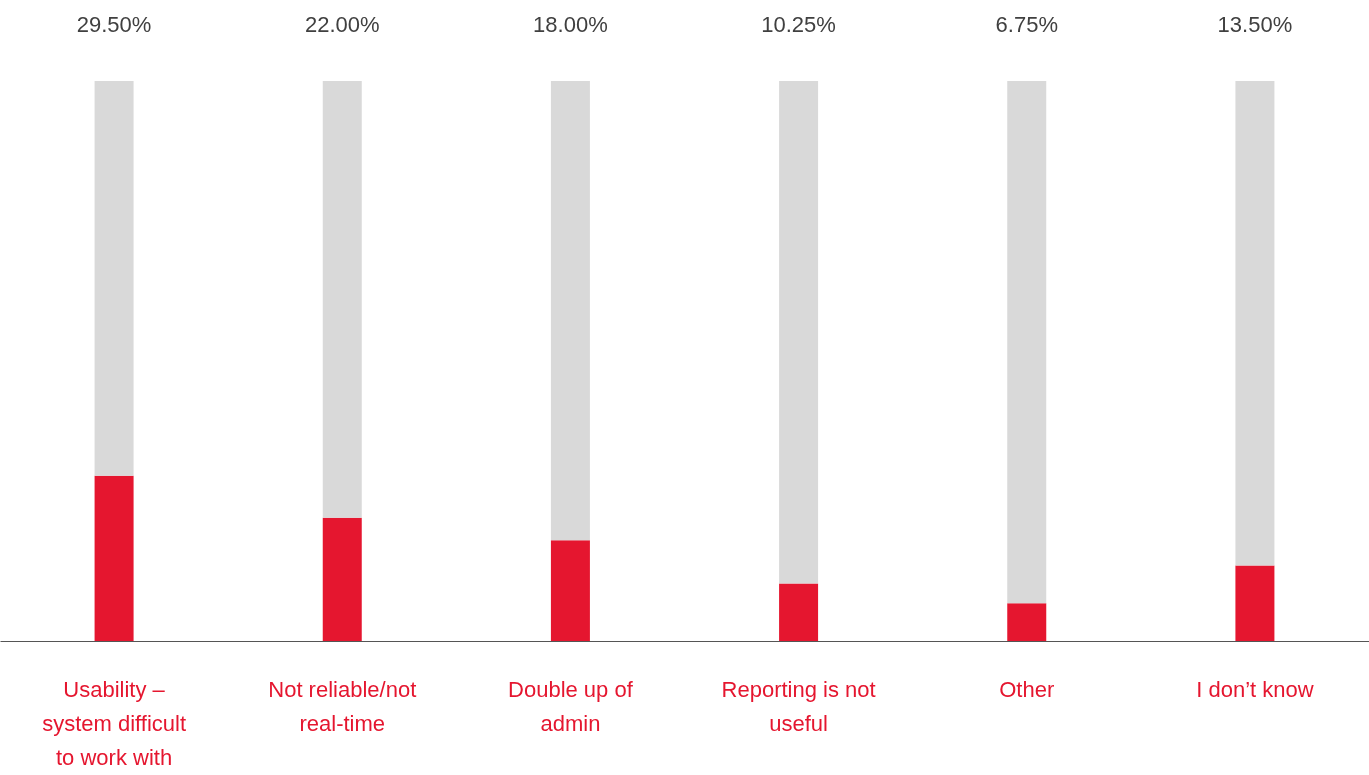 The image size is (1369, 775). What do you see at coordinates (342, 24) in the screenshot?
I see `data-label: 22.00%` at bounding box center [342, 24].